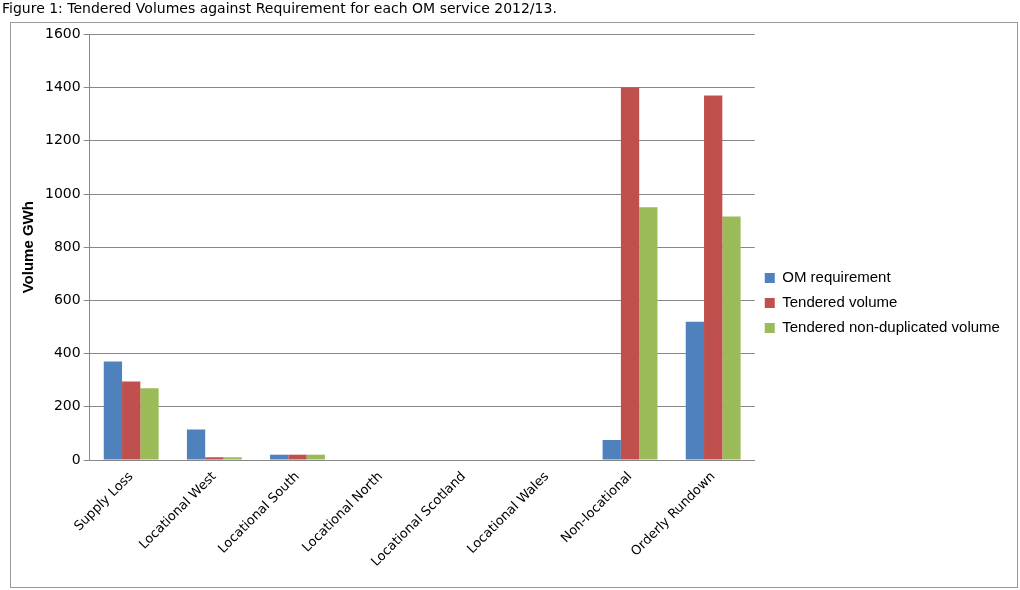 The height and width of the screenshot is (590, 1020). What do you see at coordinates (62, 33) in the screenshot?
I see `y-tick-label: 1600` at bounding box center [62, 33].